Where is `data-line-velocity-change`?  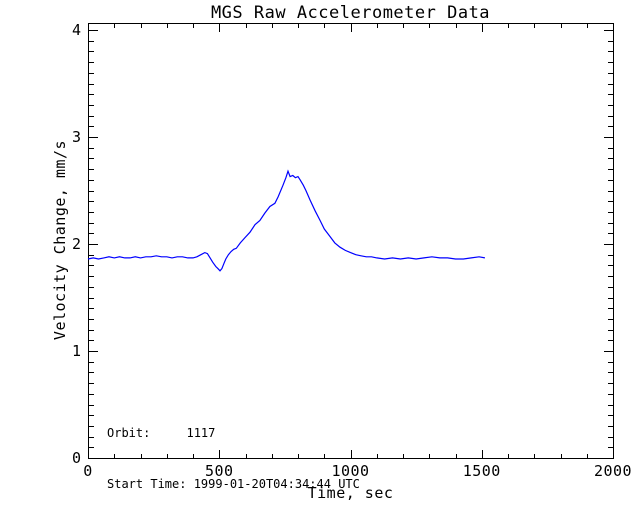
data-line-velocity-change is located at coordinates (286, 220).